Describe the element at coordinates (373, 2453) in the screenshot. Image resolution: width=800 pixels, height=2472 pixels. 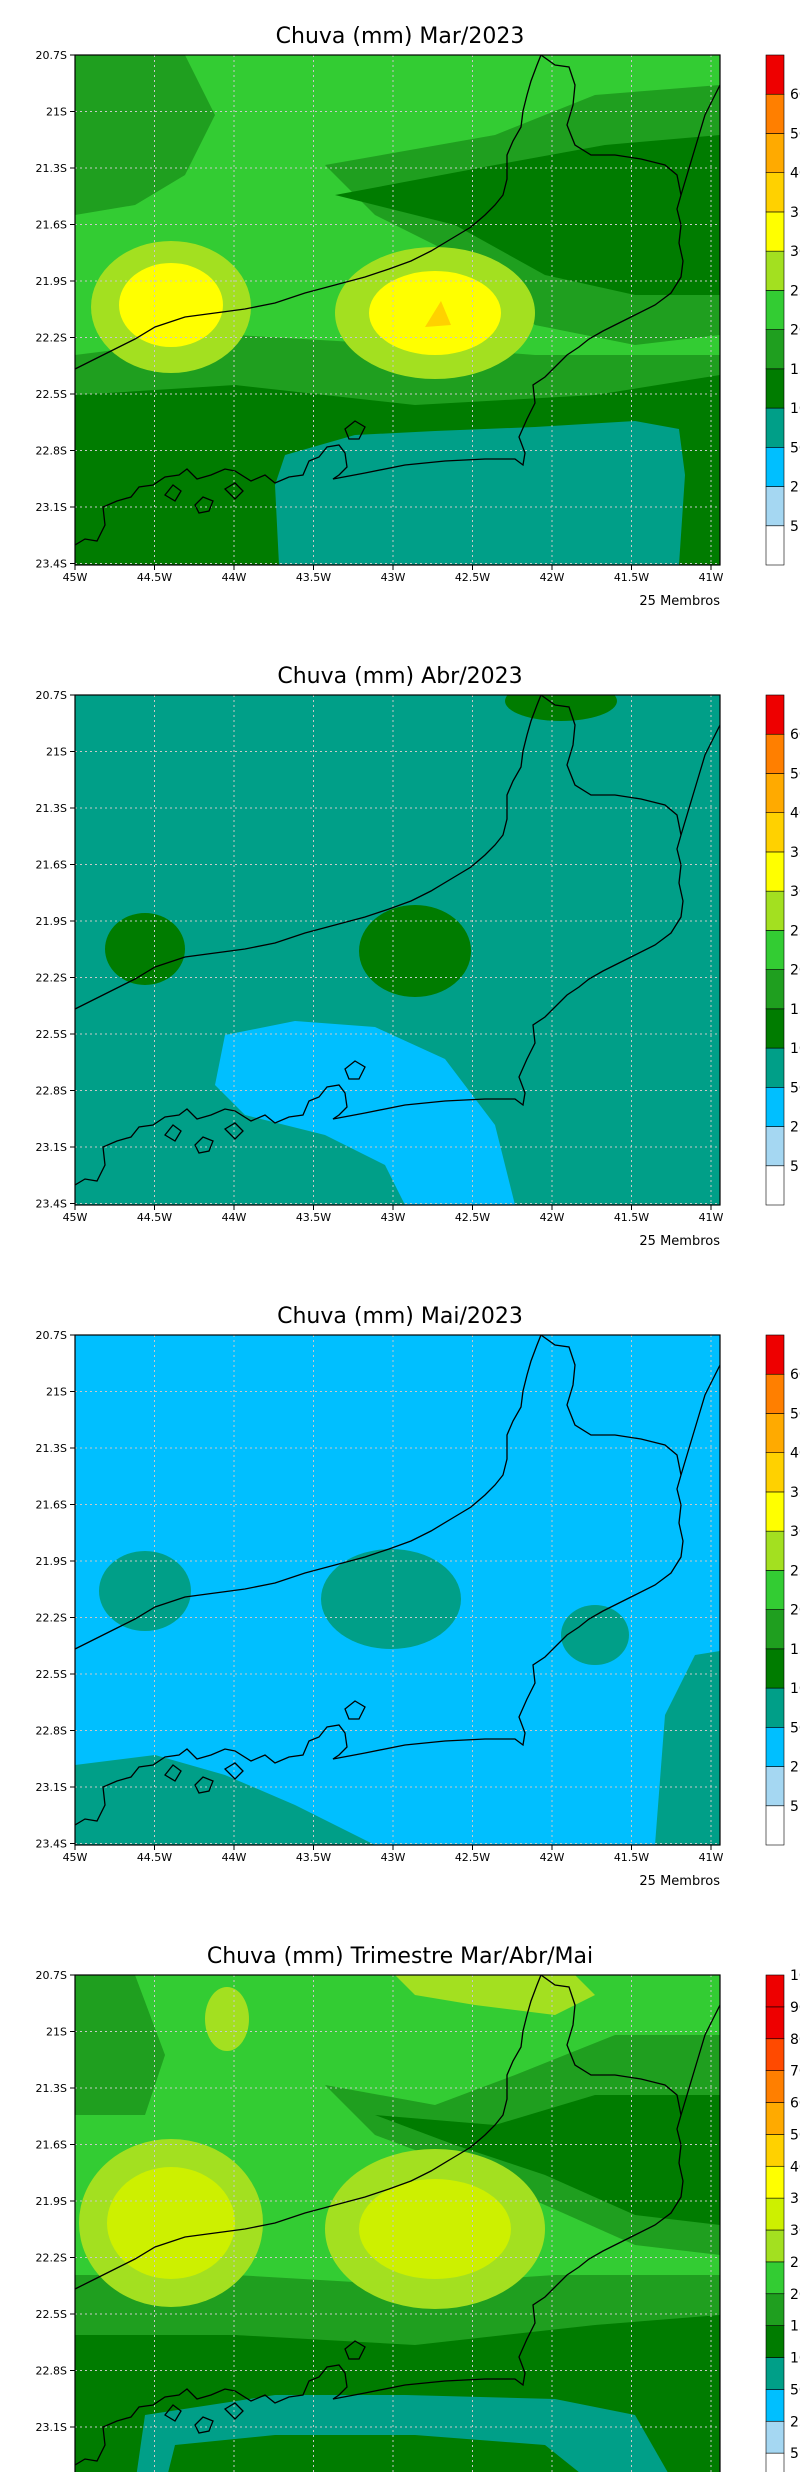
I see `fill-darkgreen-inner` at that location.